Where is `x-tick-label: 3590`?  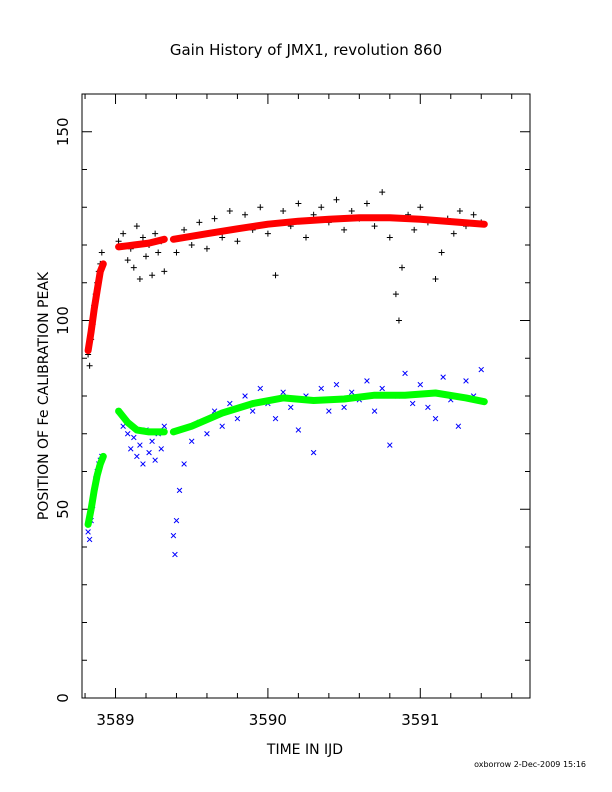 x-tick-label: 3590 is located at coordinates (268, 720).